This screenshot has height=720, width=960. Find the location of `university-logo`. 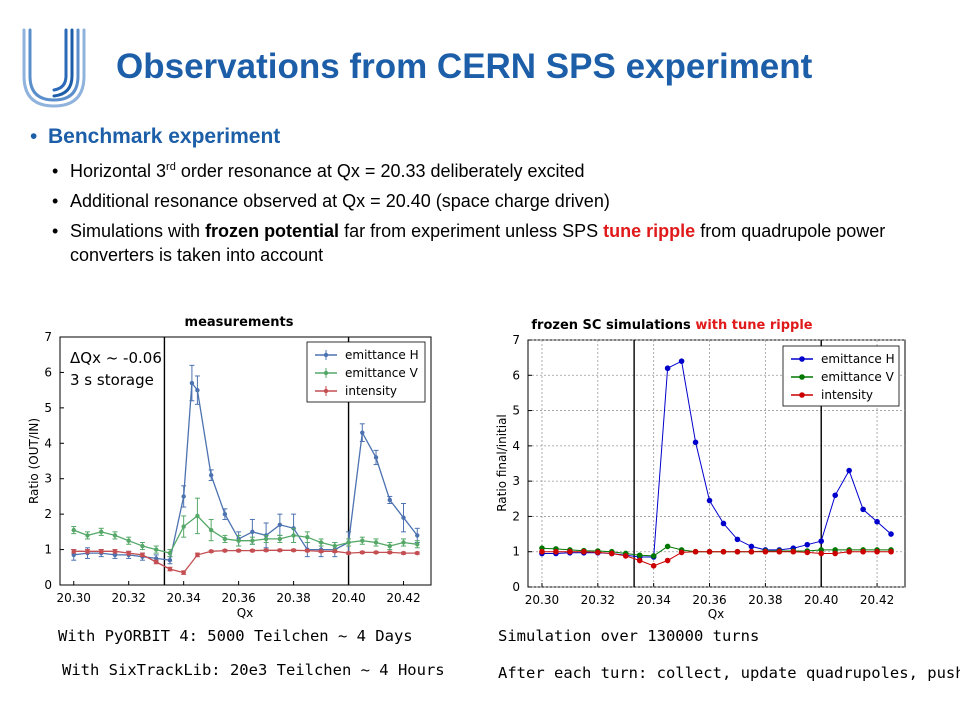

university-logo is located at coordinates (54, 68).